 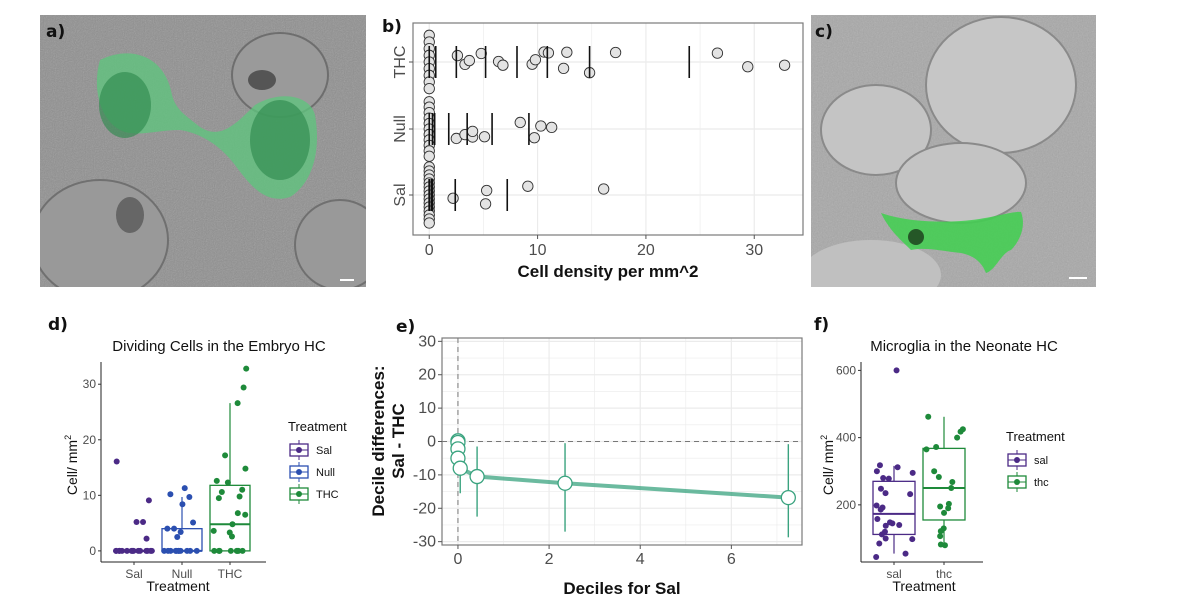 I want to click on x-axis-title: Deciles for Sal, so click(x=621, y=588).